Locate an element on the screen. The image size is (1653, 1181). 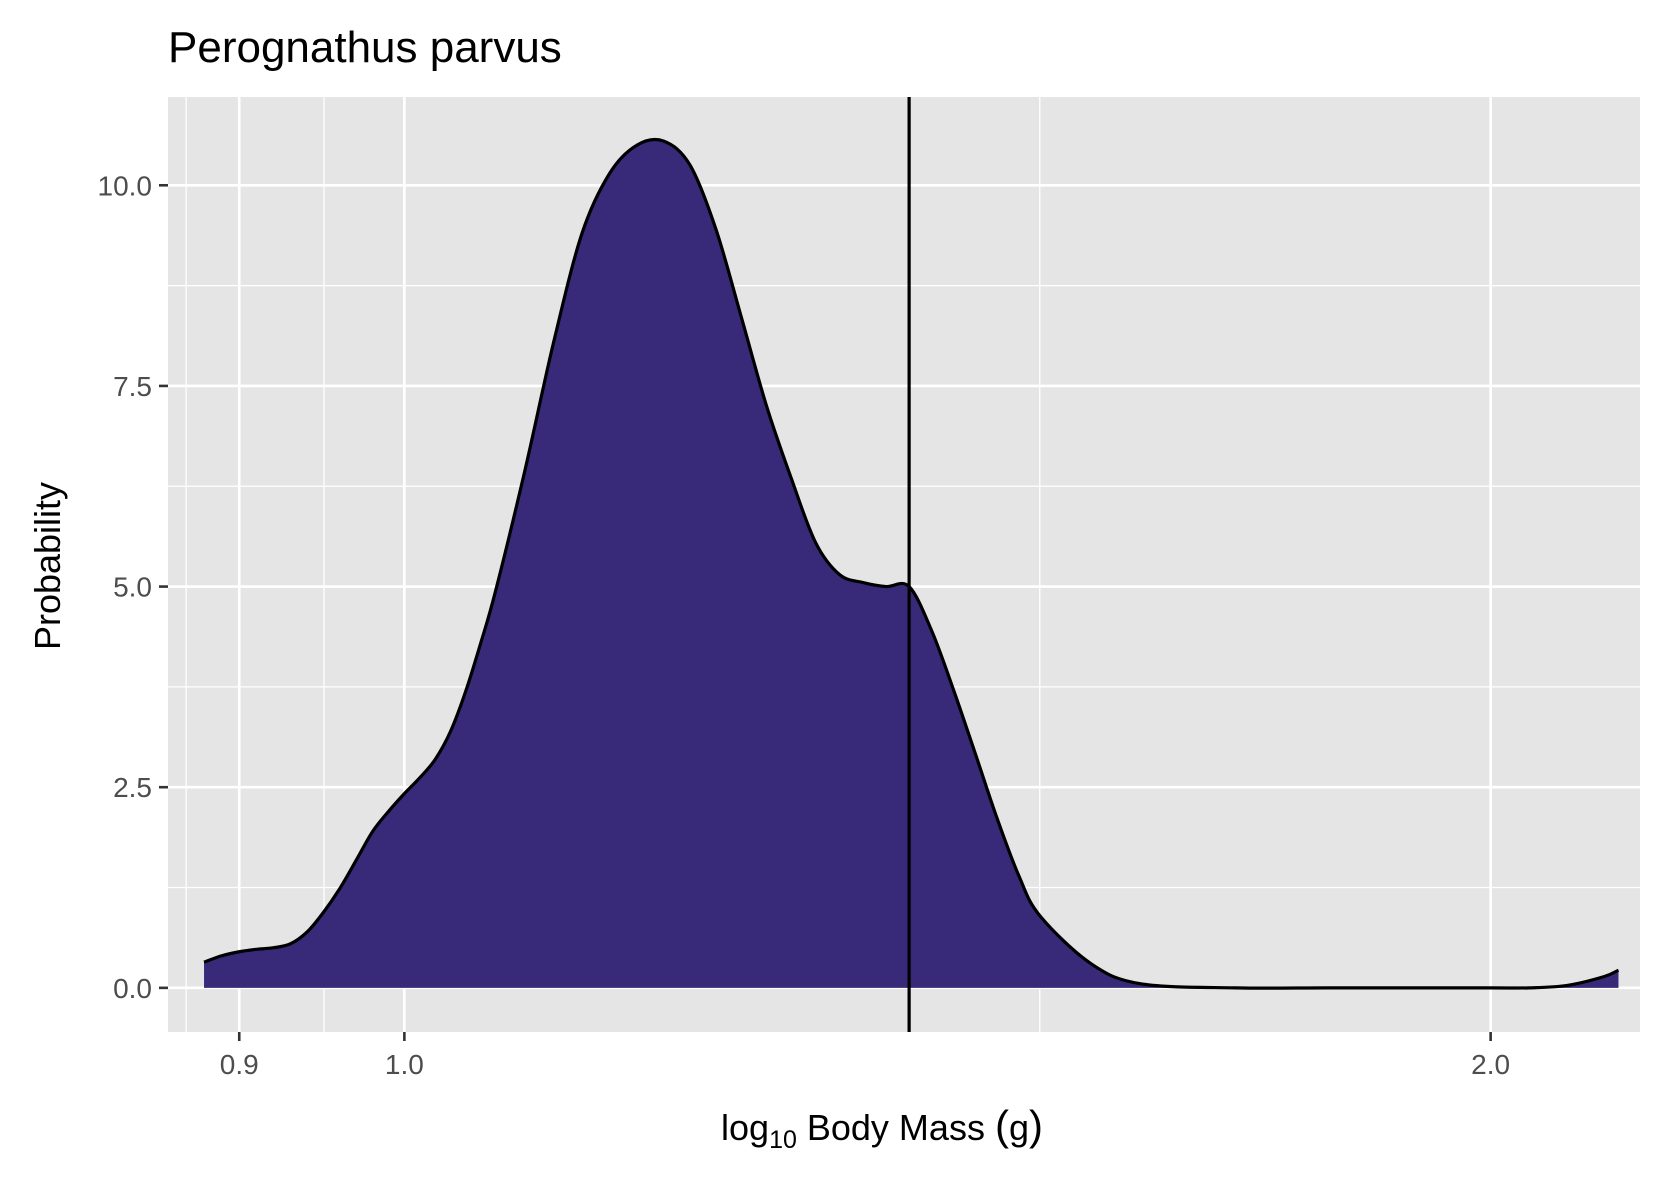
x-axis: 0.9 1.0 2.0 is located at coordinates (865, 1056).